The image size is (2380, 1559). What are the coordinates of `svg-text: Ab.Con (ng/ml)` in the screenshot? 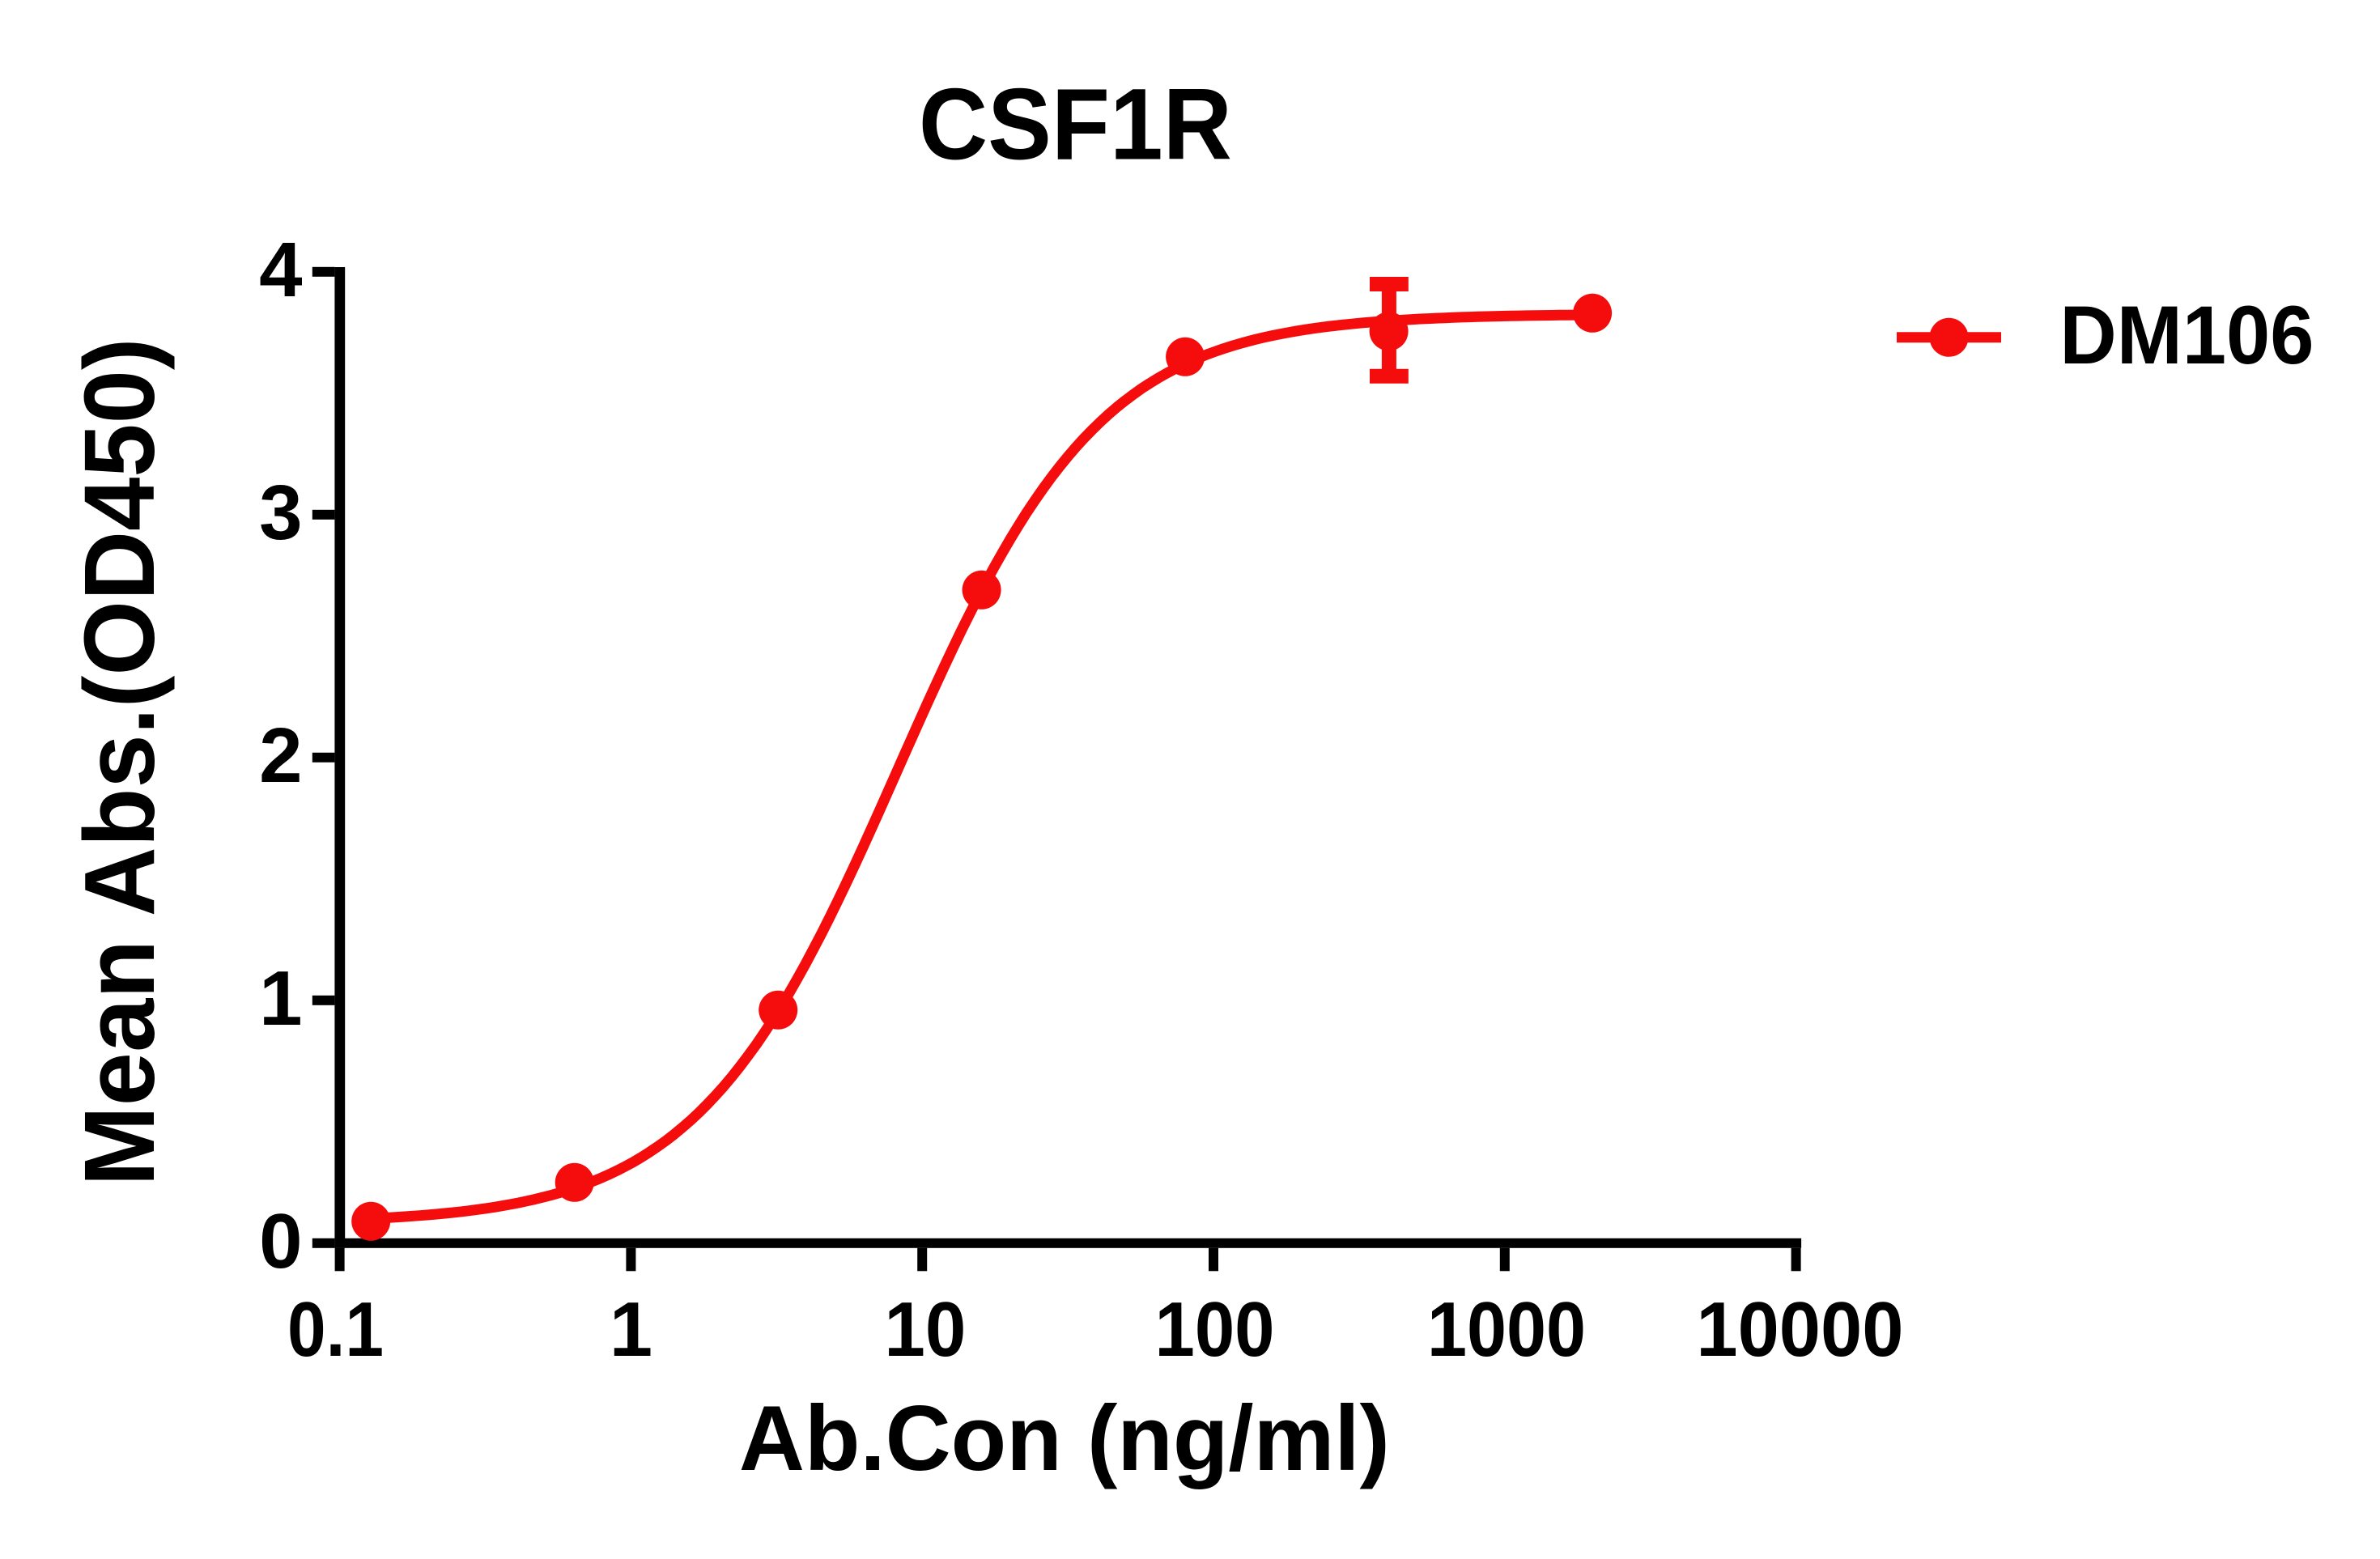 It's located at (1064, 1438).